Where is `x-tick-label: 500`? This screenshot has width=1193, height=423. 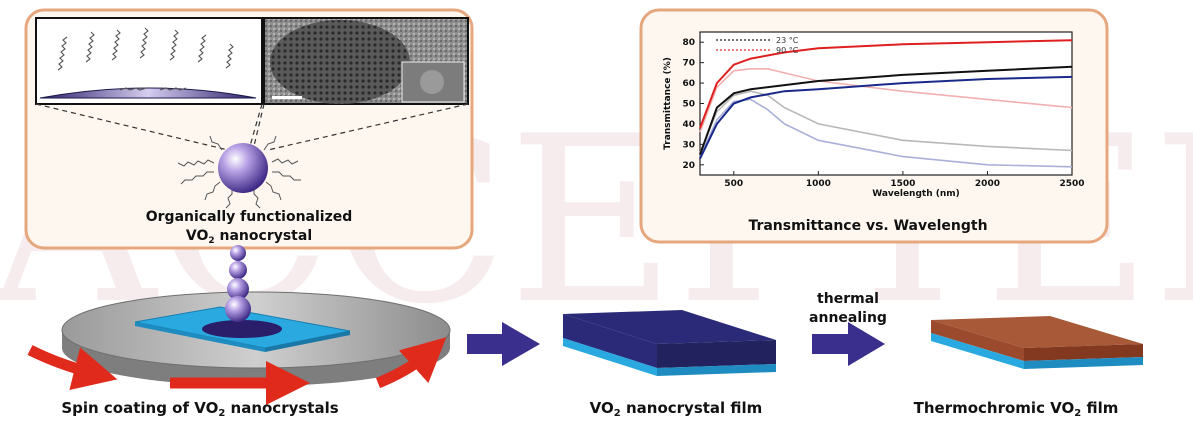
x-tick-label: 500 is located at coordinates (733, 184).